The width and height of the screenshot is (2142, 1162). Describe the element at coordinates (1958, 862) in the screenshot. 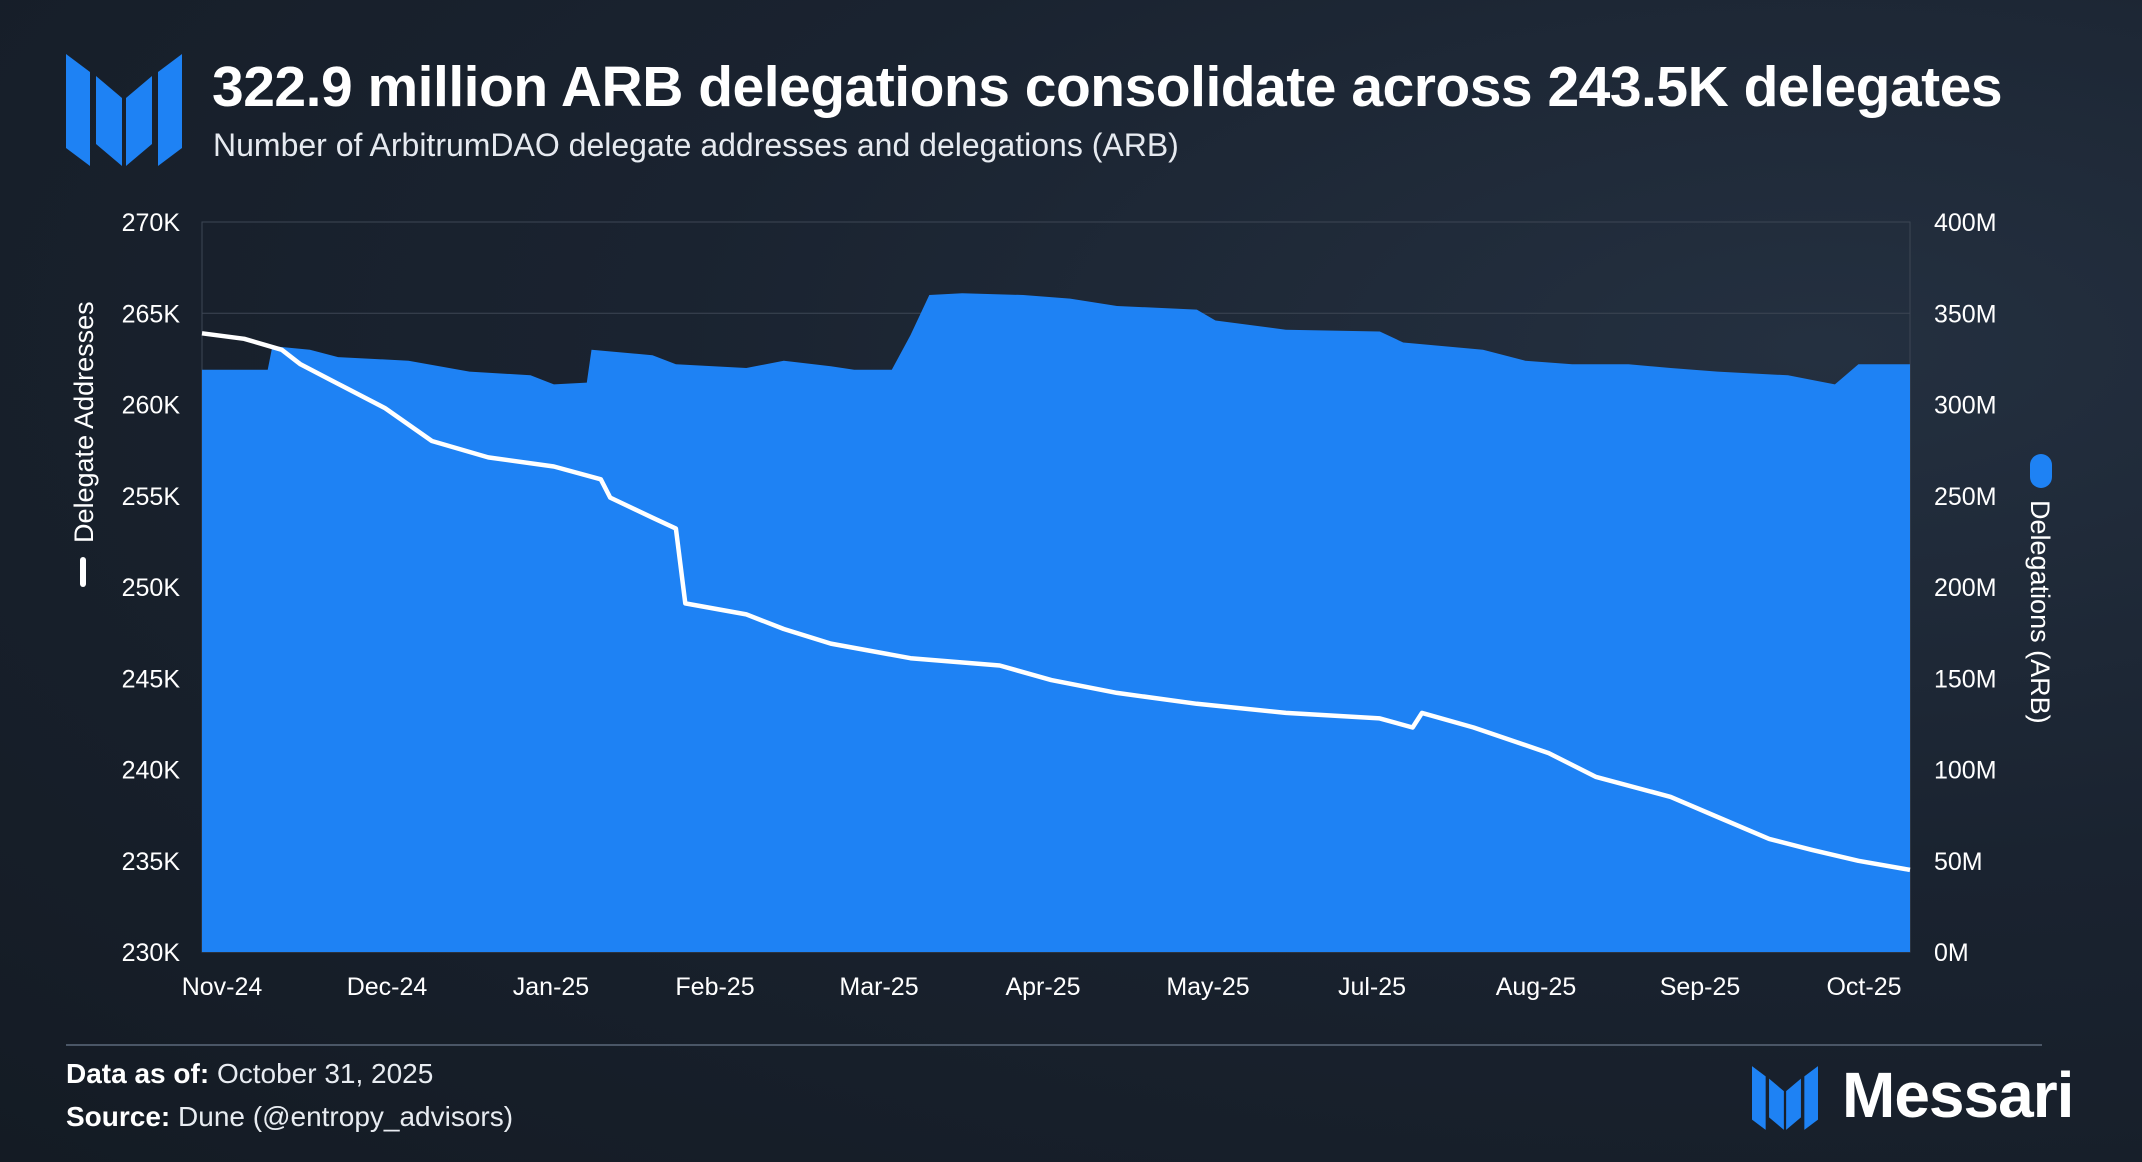

I see `y-right-tick-label: 50M` at that location.